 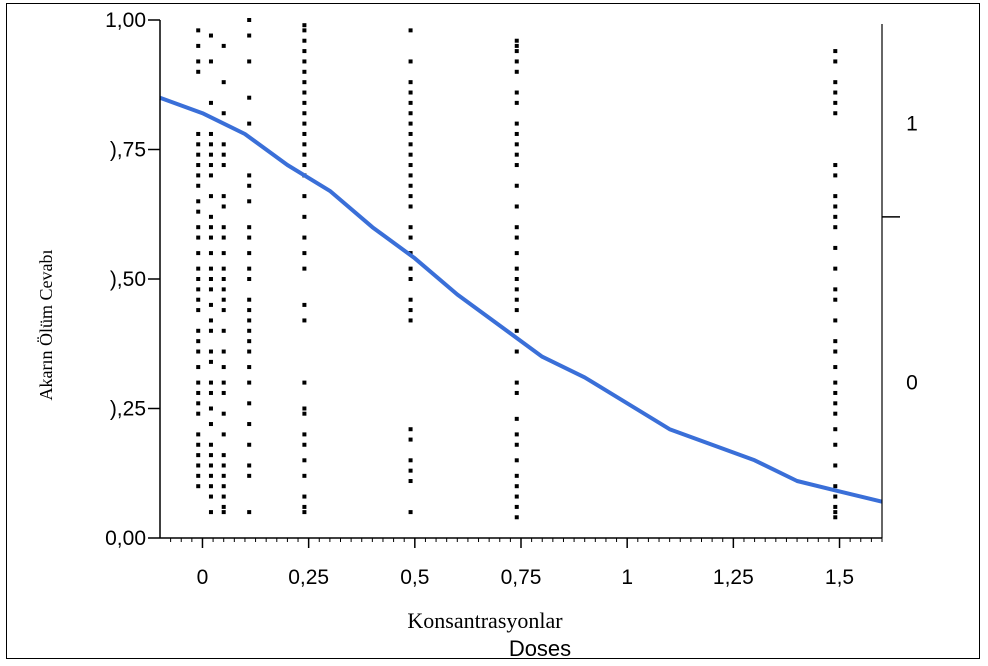 I want to click on x-tick-label-2: 0,5, so click(x=414, y=577).